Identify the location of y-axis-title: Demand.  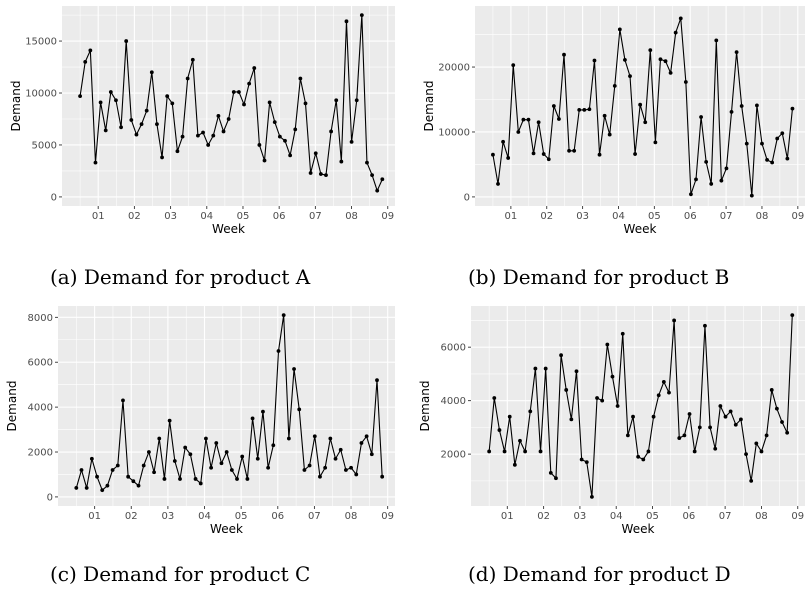
(12, 406).